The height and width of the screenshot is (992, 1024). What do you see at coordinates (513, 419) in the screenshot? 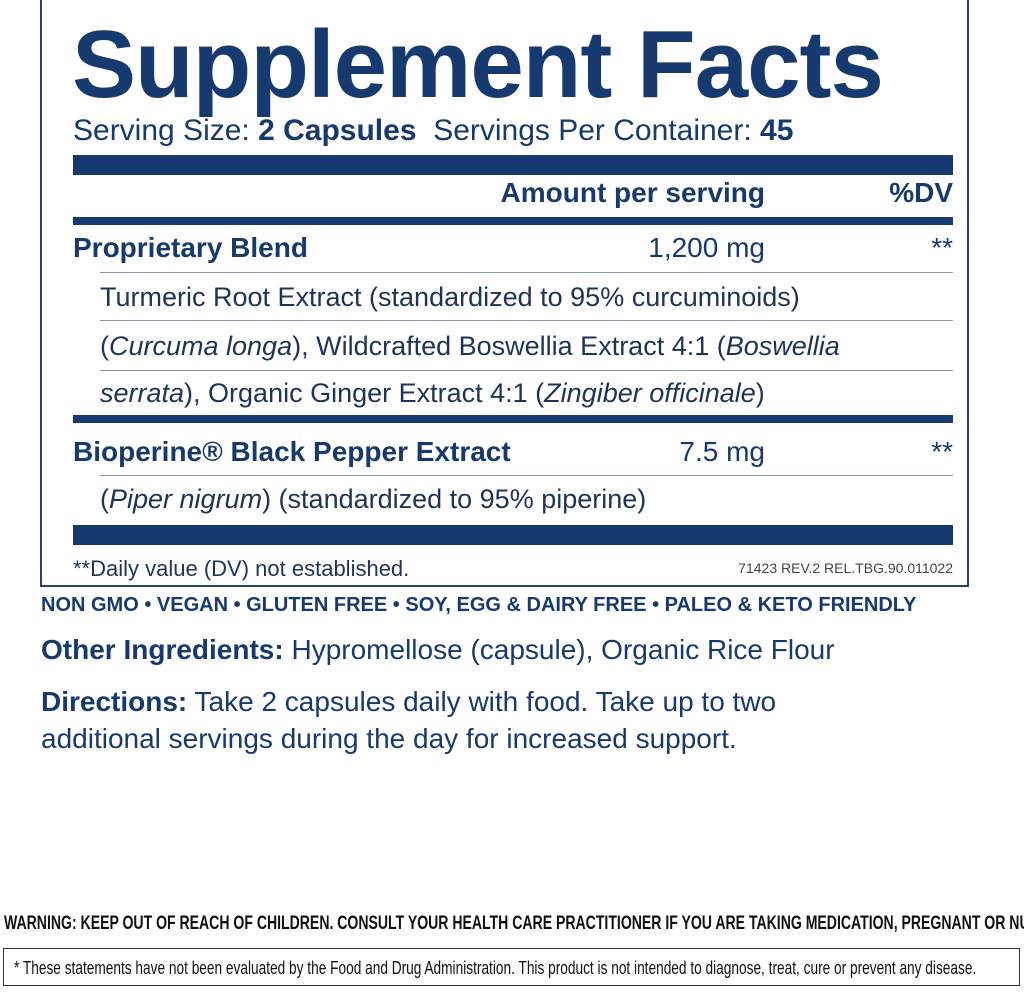
I see `section-divider` at bounding box center [513, 419].